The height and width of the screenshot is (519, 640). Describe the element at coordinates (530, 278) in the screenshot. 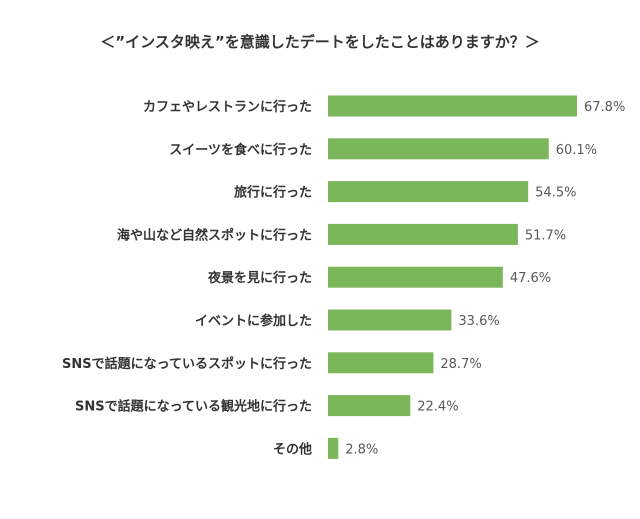

I see `value-label: 47.6%` at that location.